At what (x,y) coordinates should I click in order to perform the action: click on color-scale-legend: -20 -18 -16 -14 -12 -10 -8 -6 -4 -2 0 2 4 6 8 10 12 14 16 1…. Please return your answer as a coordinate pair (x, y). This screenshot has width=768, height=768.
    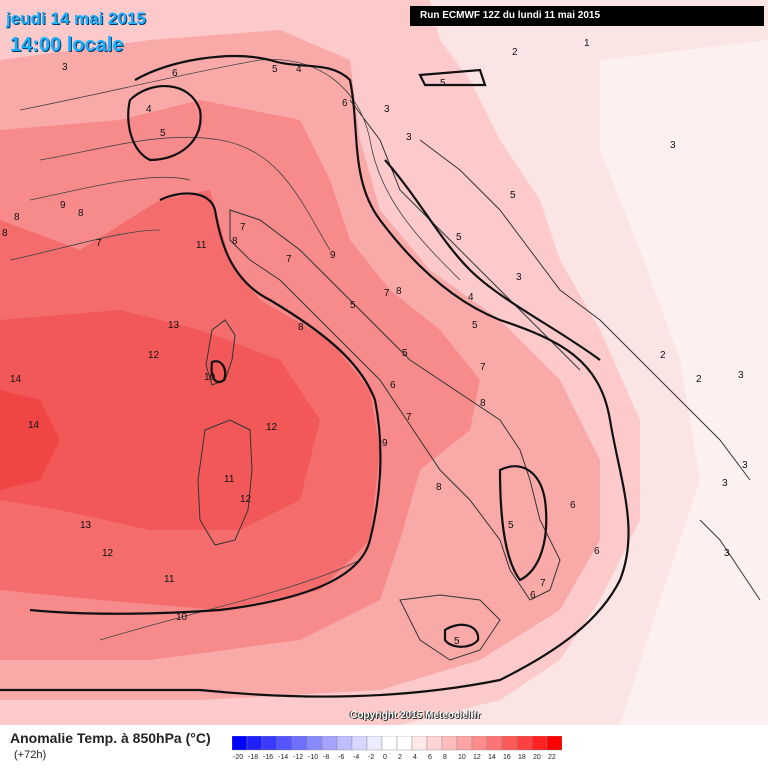
    Looking at the image, I should click on (397, 748).